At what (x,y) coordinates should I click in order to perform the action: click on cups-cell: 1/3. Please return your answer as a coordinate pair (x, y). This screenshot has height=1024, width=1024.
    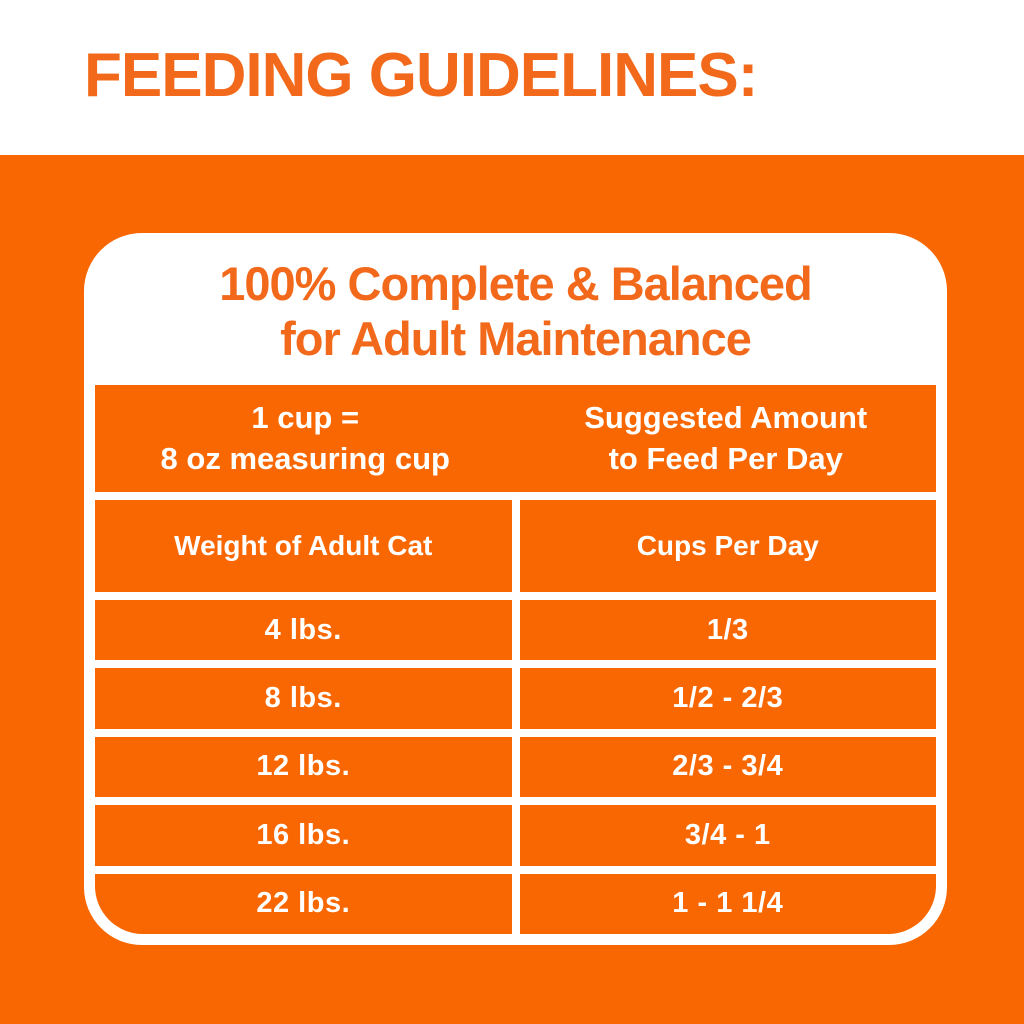
    Looking at the image, I should click on (727, 630).